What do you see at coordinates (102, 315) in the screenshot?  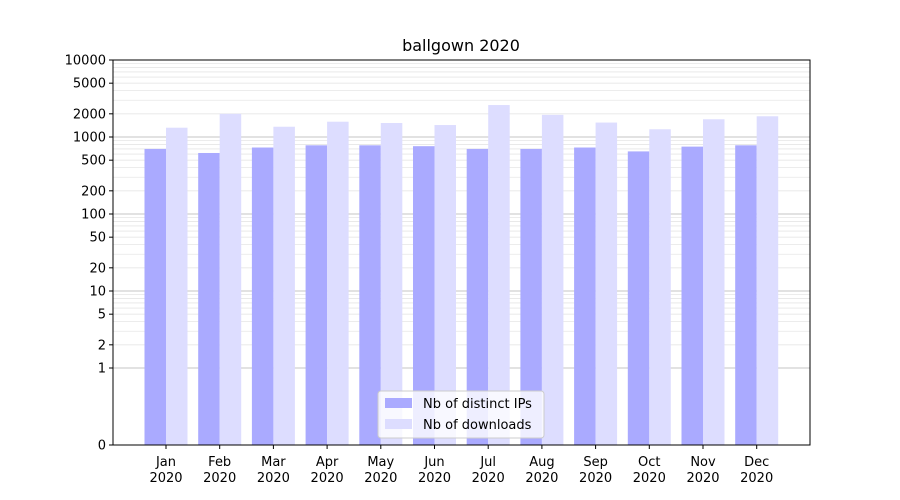 I see `y-tick-label: 5` at bounding box center [102, 315].